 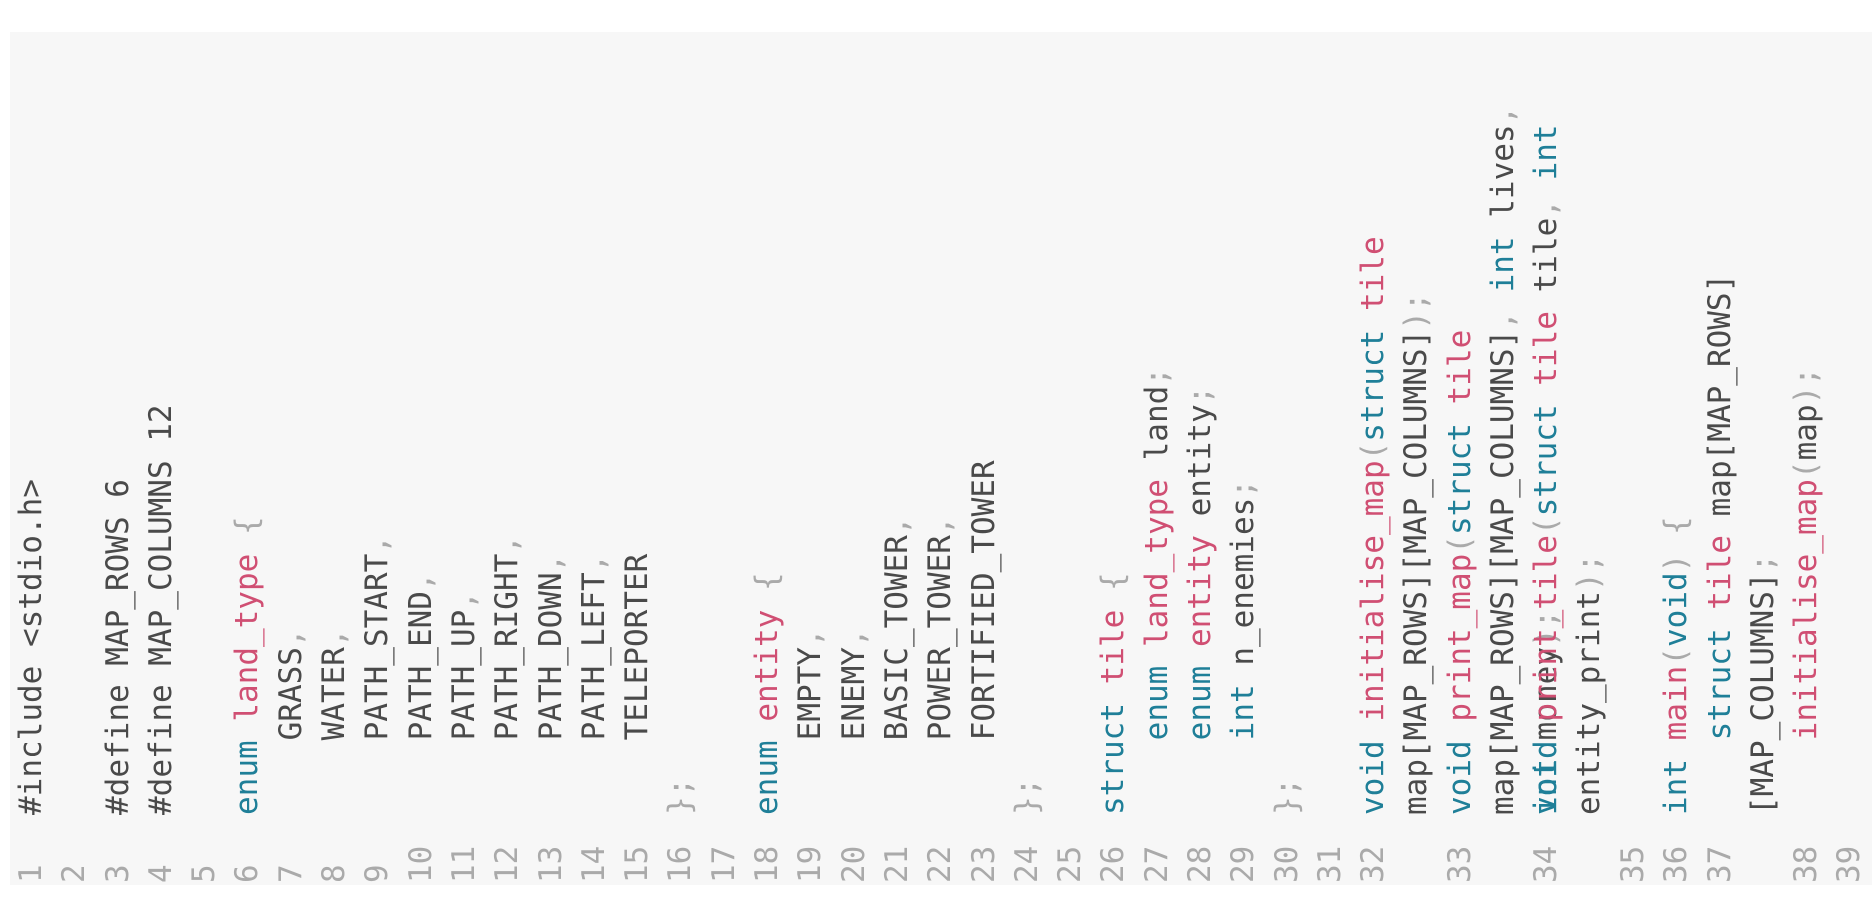 I want to click on code-line: 23 FORTIFIED_TOWER, so click(x=984, y=458).